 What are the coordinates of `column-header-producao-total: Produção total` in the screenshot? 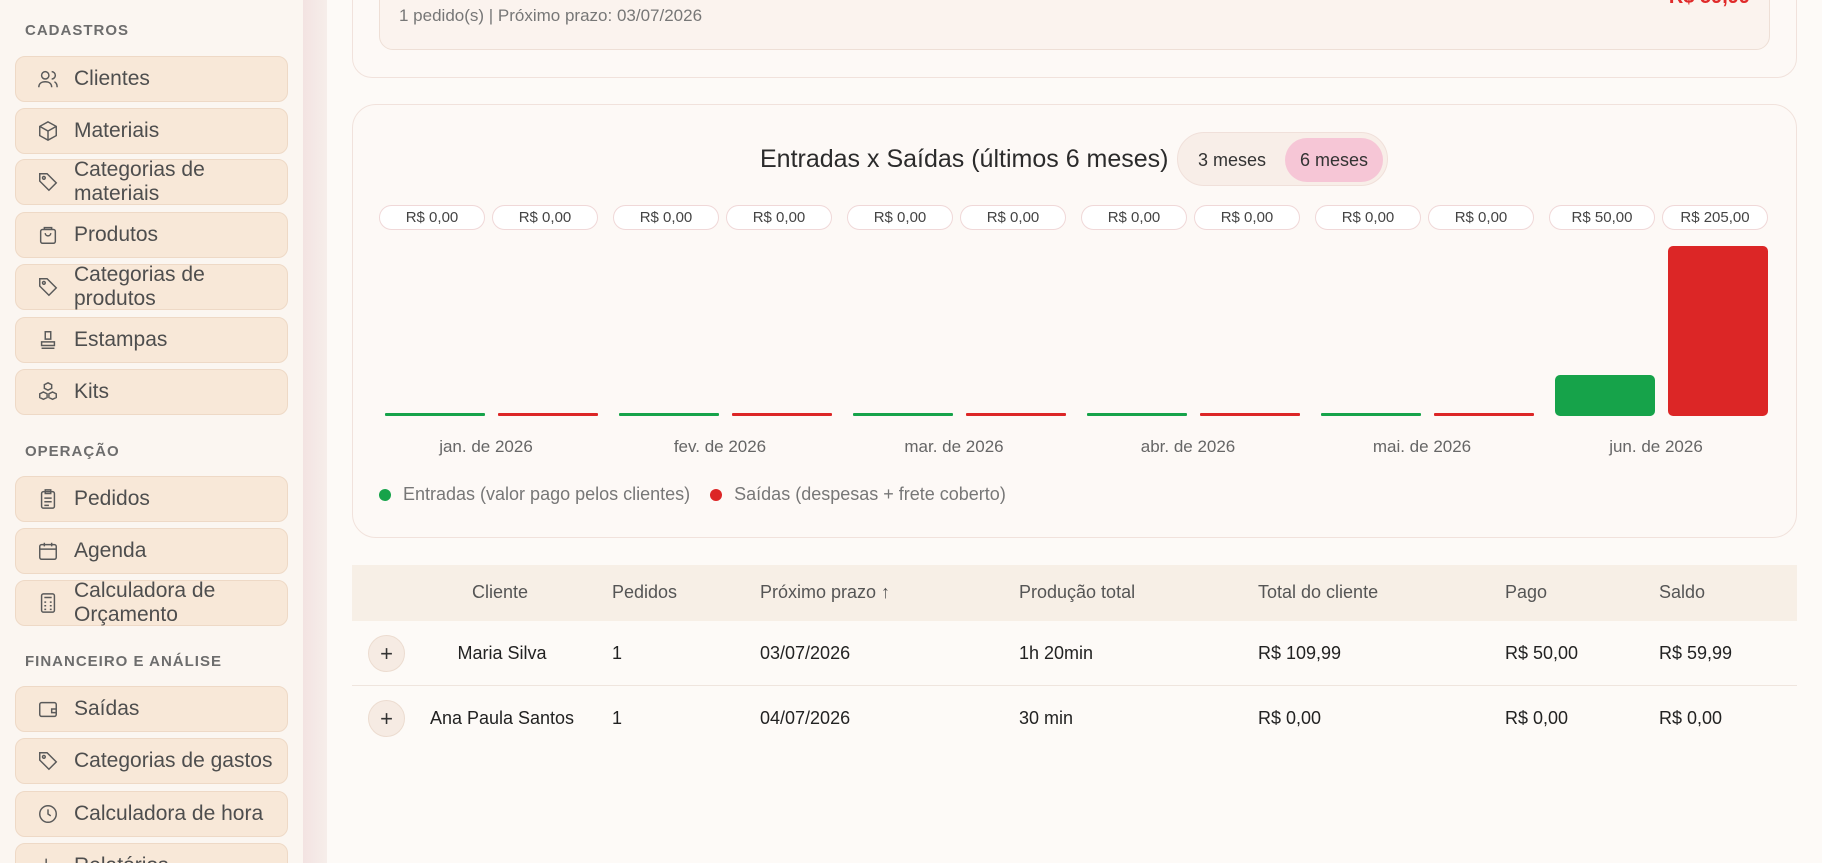 It's located at (1077, 592).